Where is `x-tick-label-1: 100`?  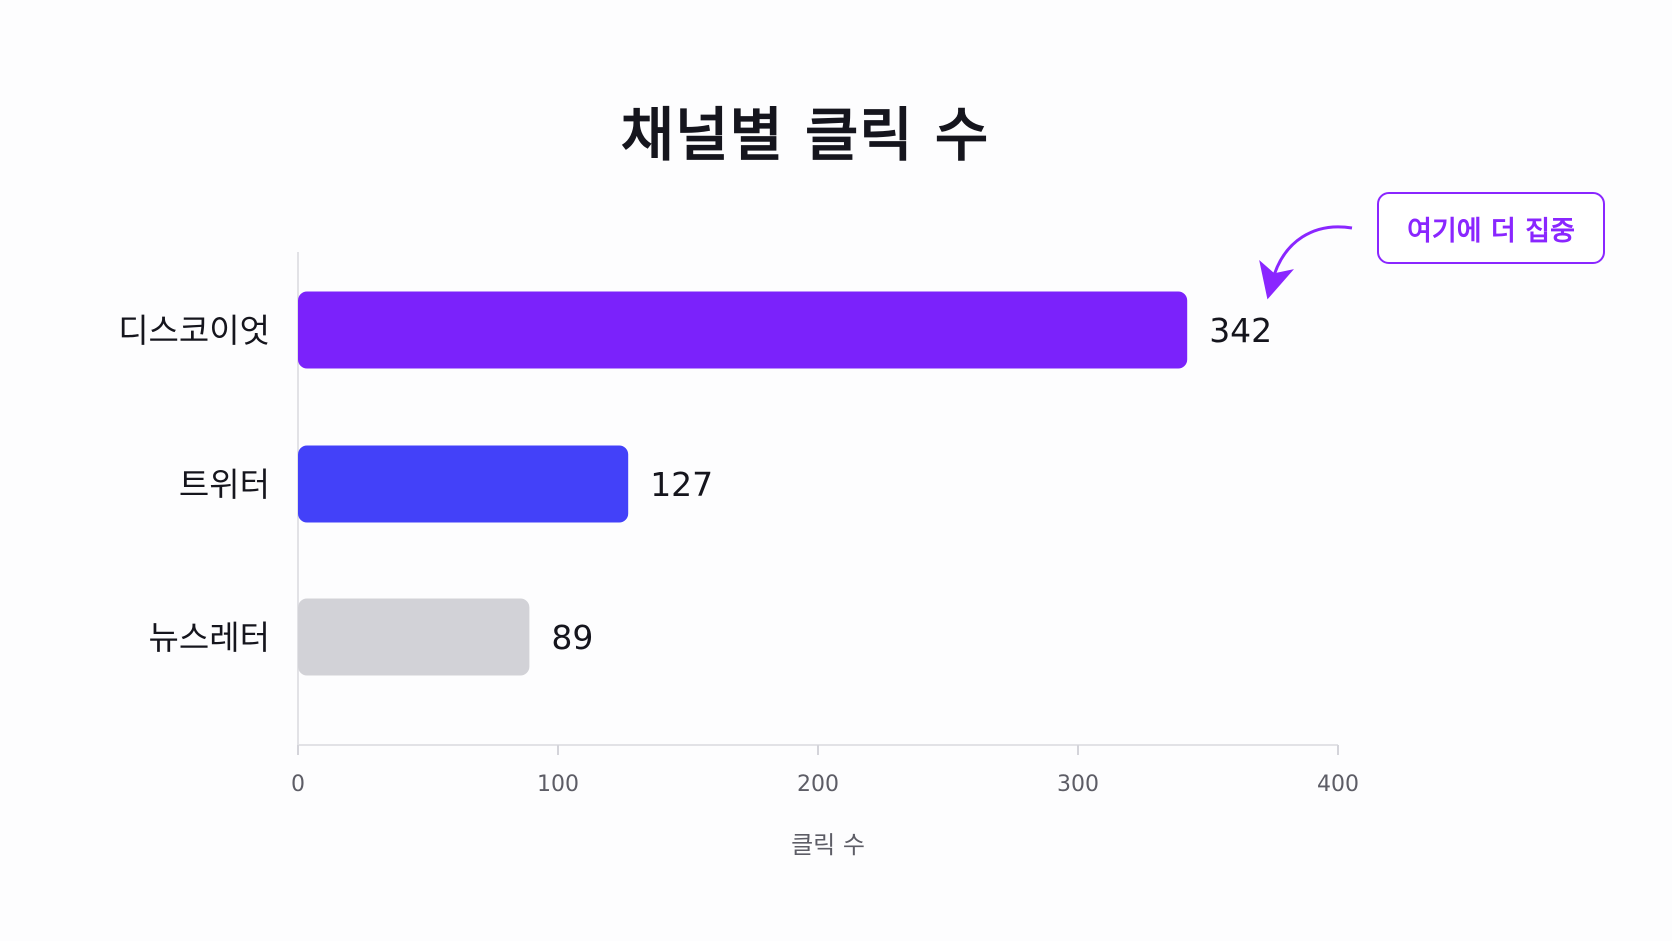
x-tick-label-1: 100 is located at coordinates (558, 784).